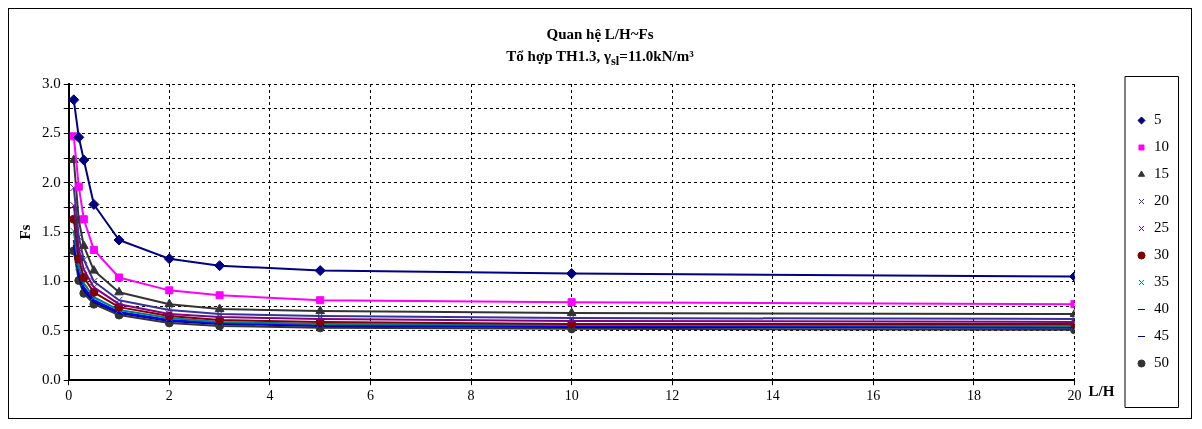 The width and height of the screenshot is (1202, 429). Describe the element at coordinates (1161, 308) in the screenshot. I see `legend-label: 40` at that location.